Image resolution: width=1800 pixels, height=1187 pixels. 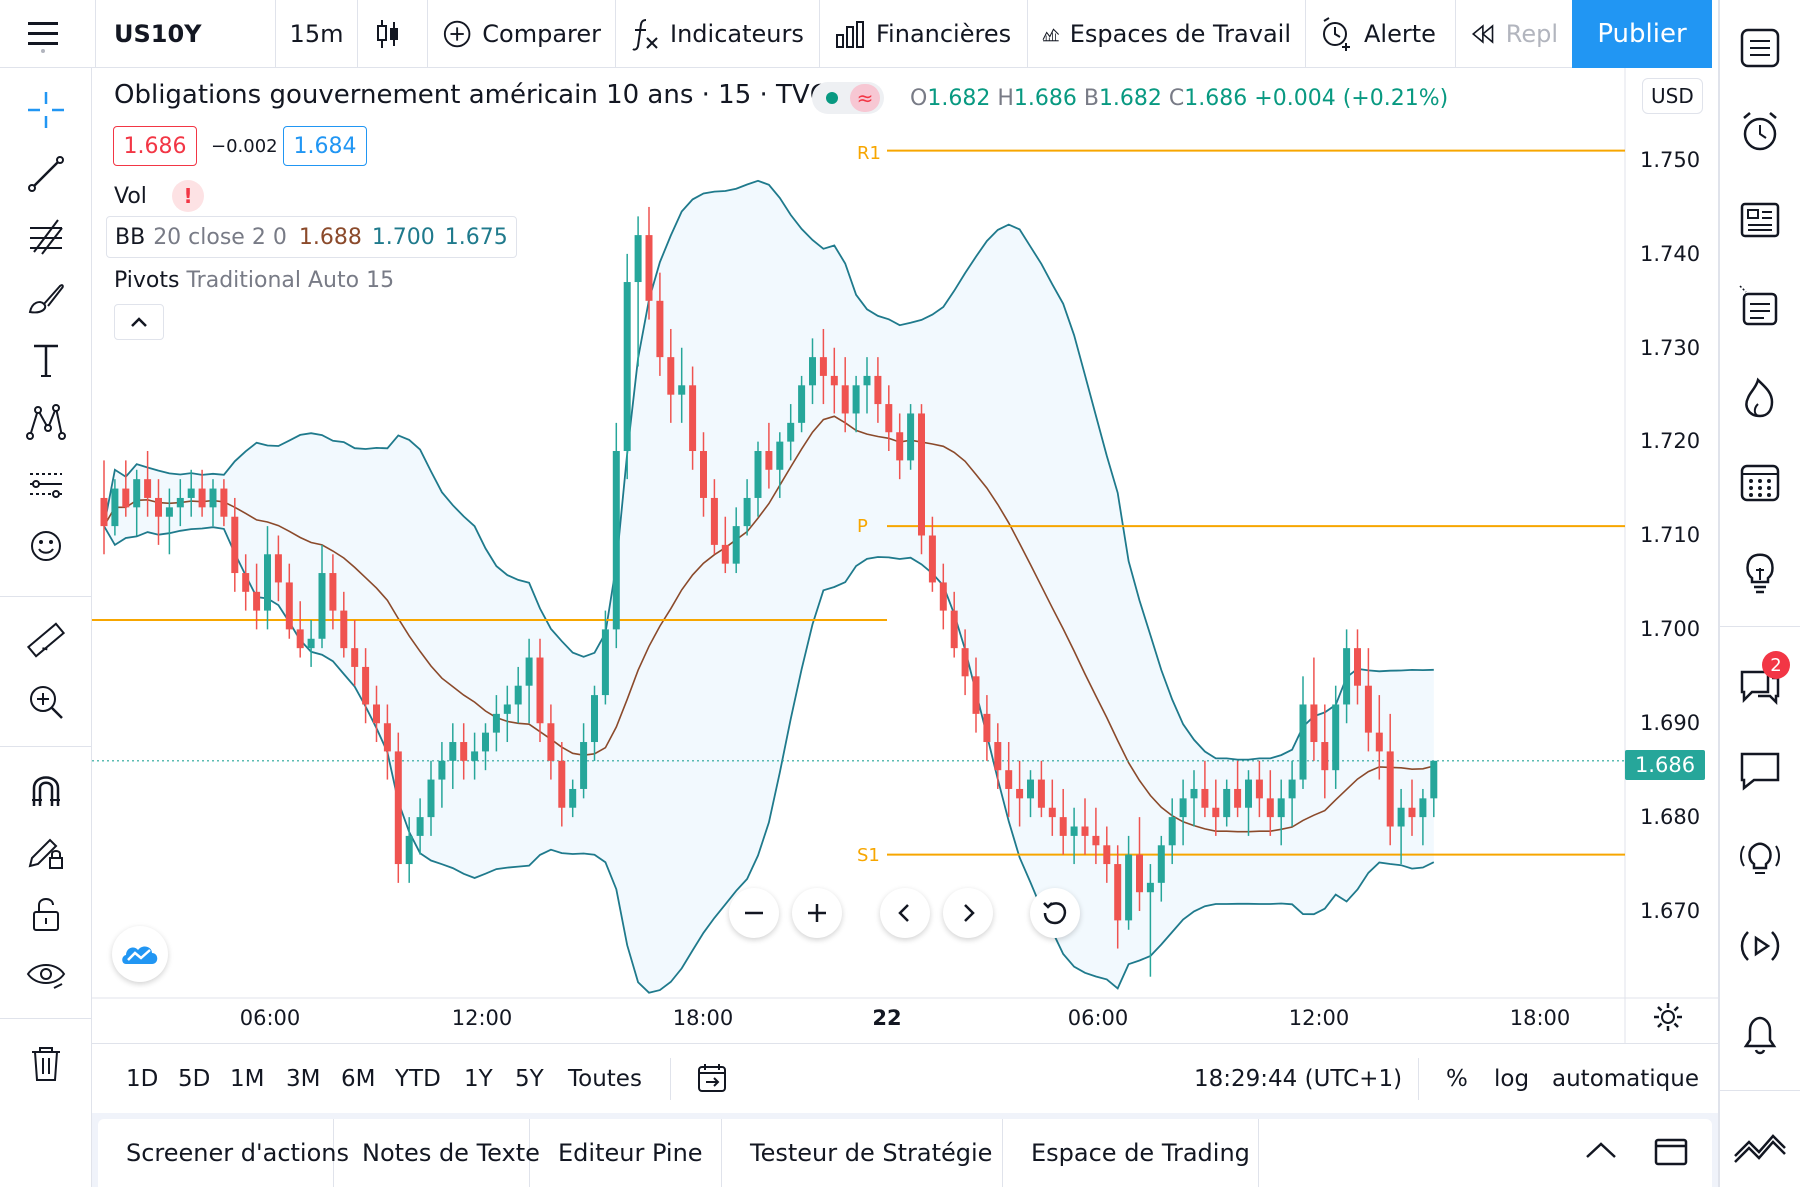 What do you see at coordinates (303, 1079) in the screenshot?
I see `range-button: 3M` at bounding box center [303, 1079].